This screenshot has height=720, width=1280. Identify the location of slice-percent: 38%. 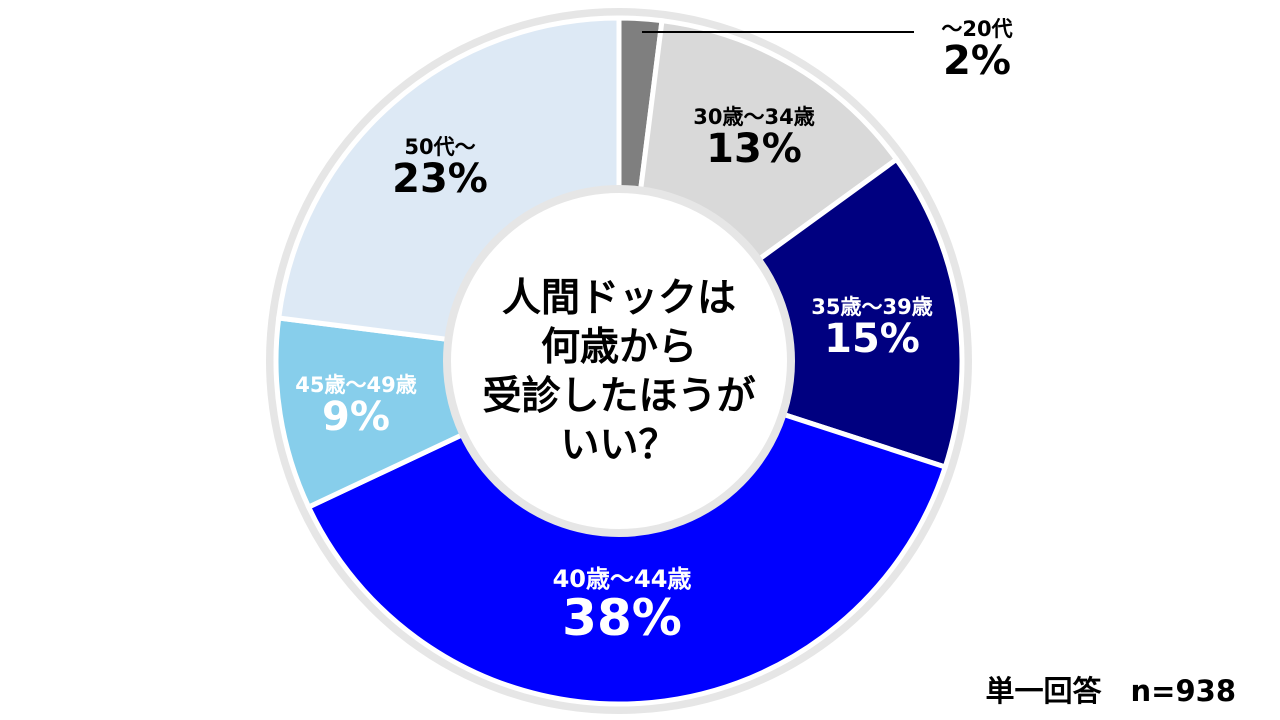
(622, 618).